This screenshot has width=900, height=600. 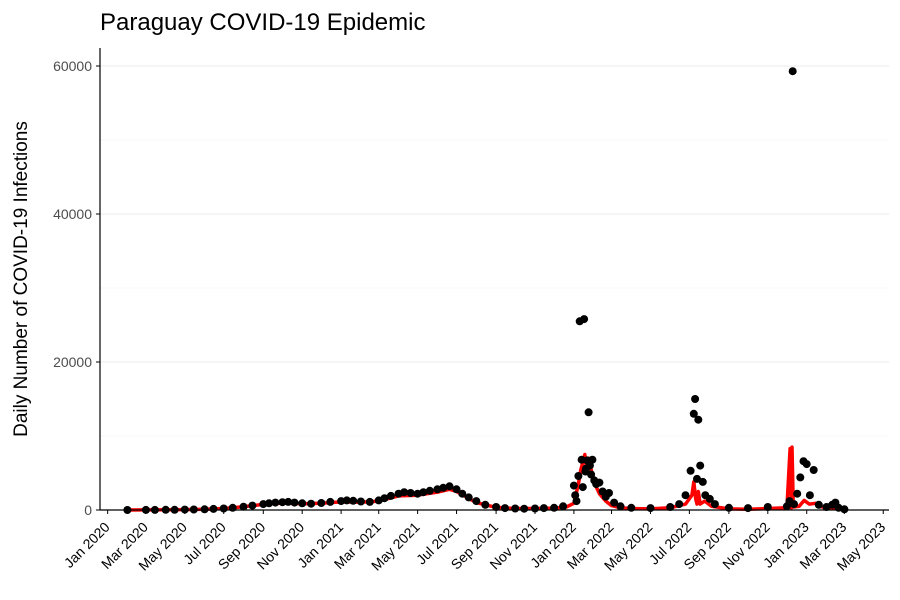 What do you see at coordinates (72, 362) in the screenshot?
I see `y-tick-label: 20000` at bounding box center [72, 362].